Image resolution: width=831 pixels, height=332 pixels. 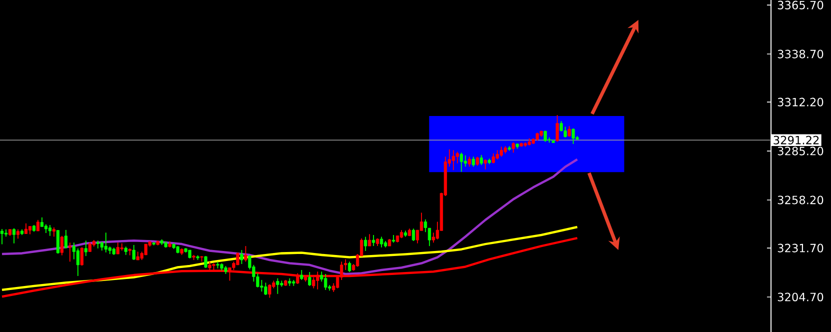 I want to click on y-tick-label: 3204.70, so click(x=801, y=297).